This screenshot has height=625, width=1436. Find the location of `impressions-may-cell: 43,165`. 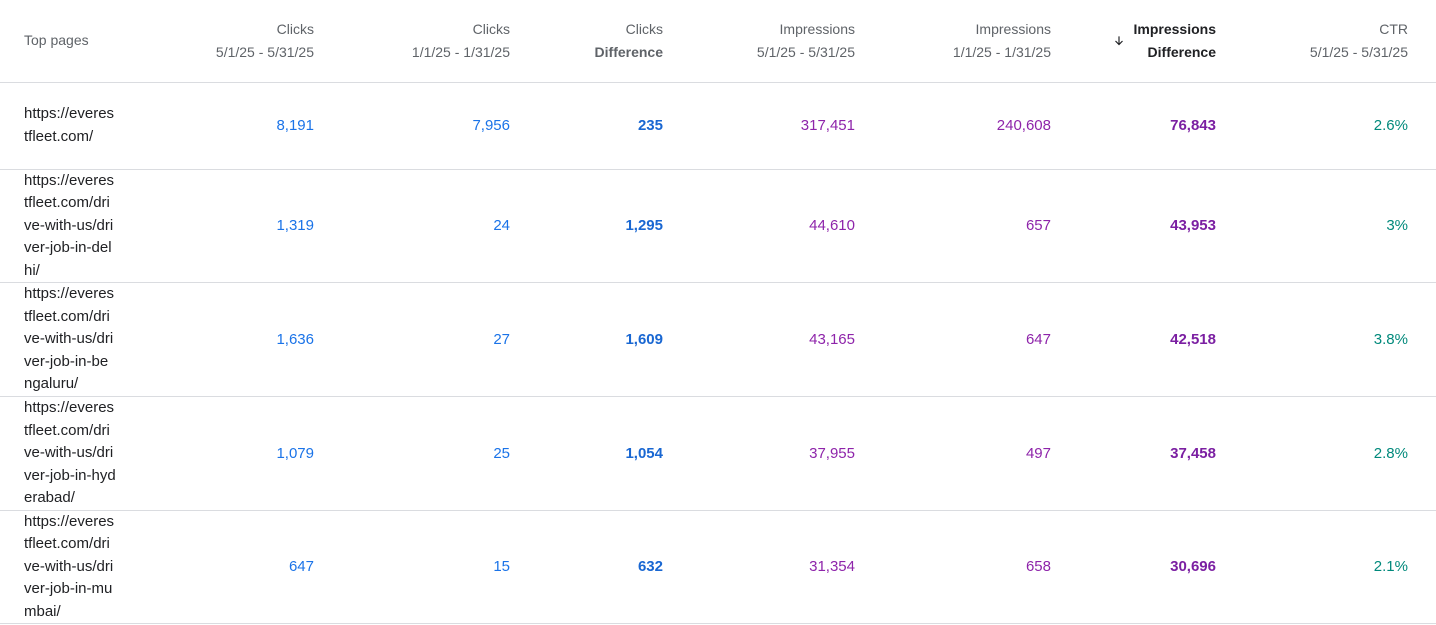

impressions-may-cell: 43,165 is located at coordinates (832, 339).